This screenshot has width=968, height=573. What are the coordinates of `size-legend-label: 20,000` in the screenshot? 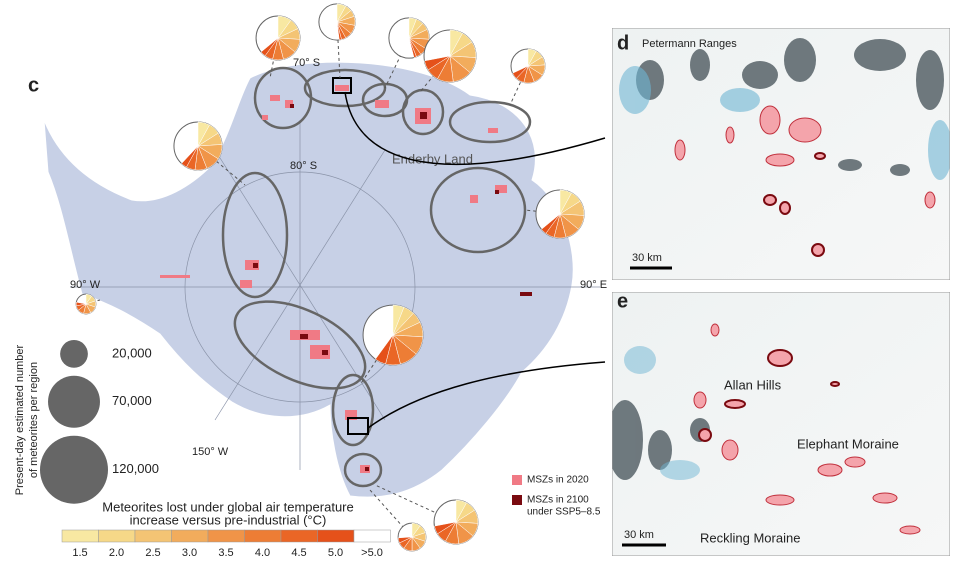 It's located at (132, 352).